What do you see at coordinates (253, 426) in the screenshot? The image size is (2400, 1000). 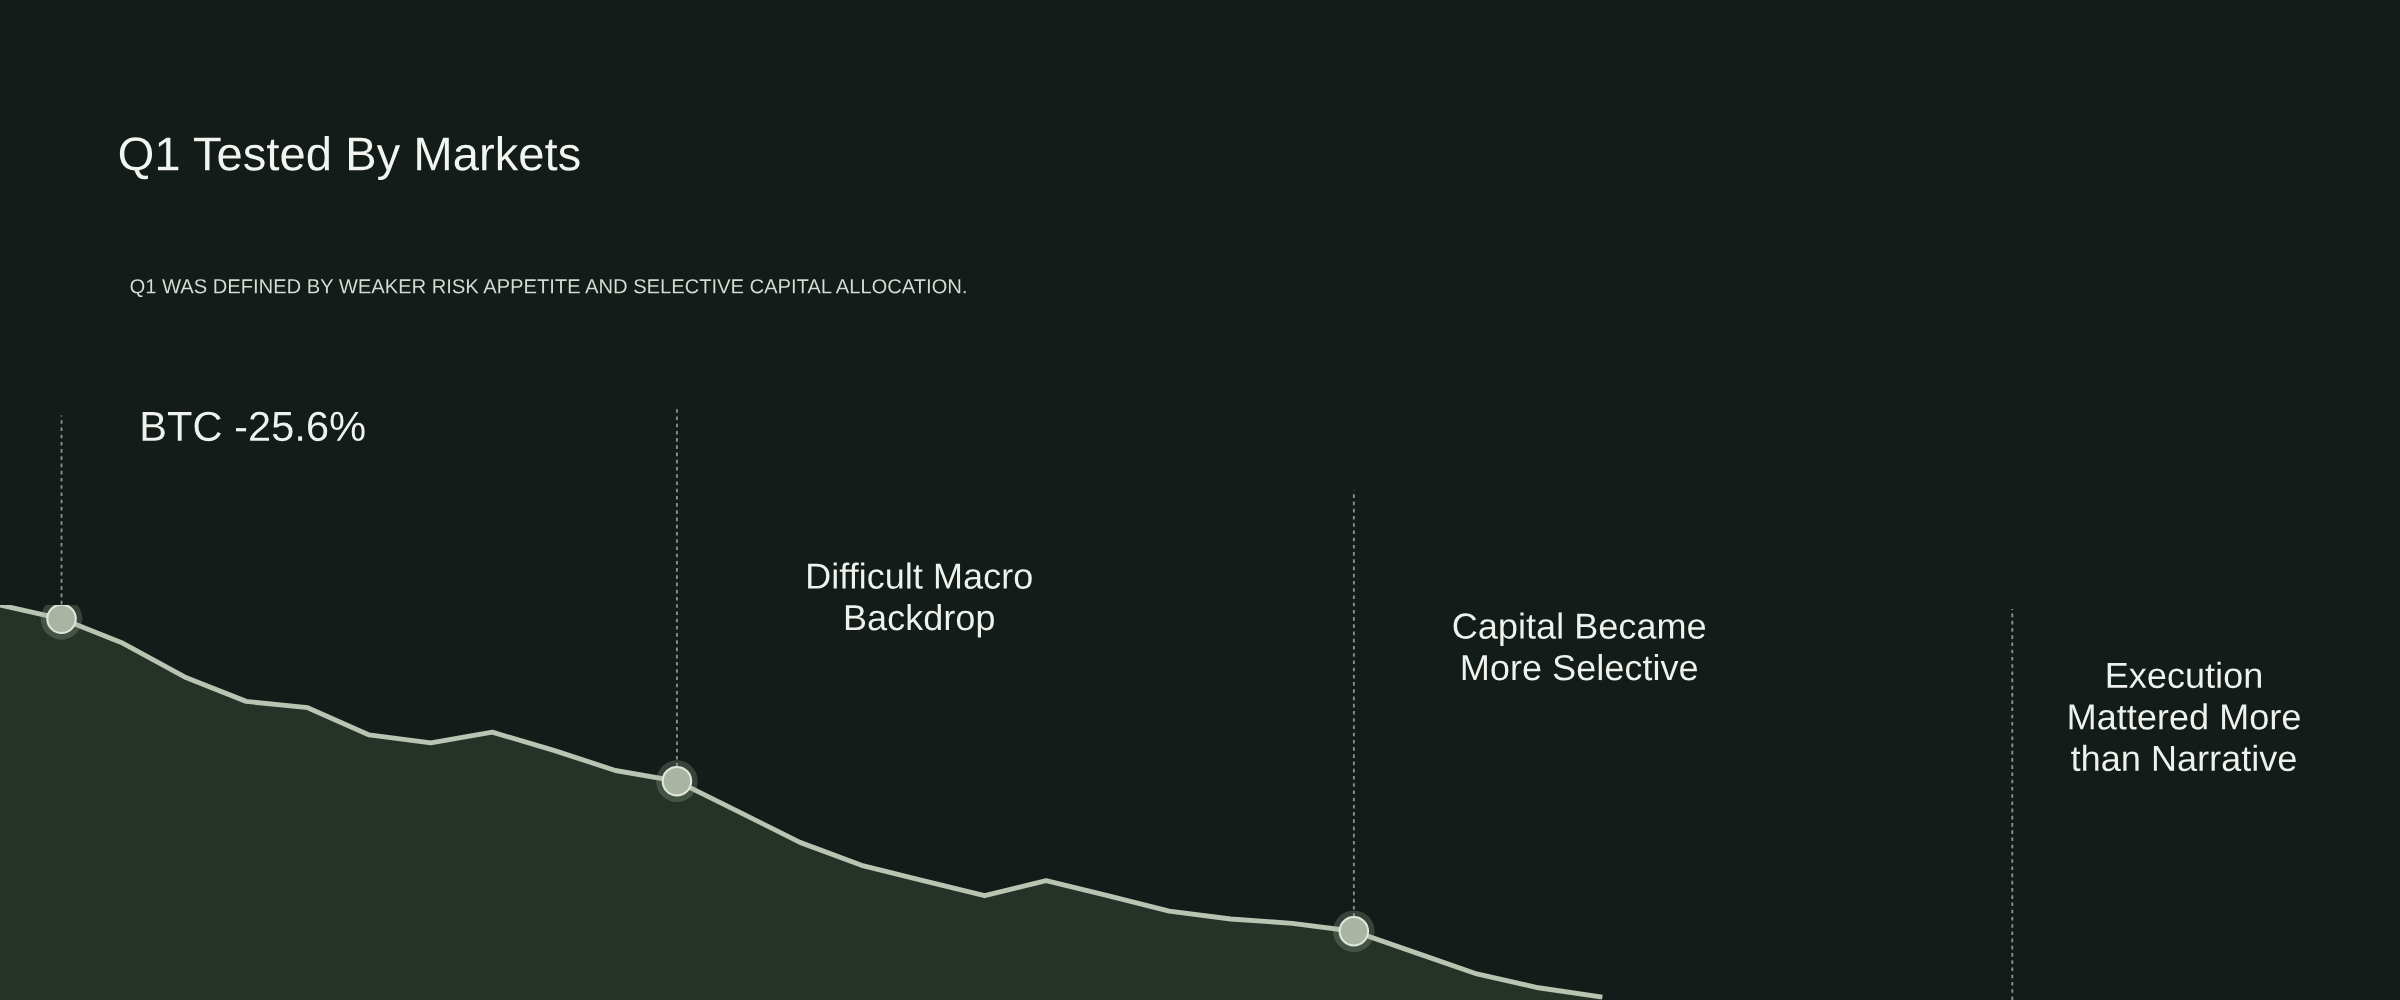 I see `text: BTC -25.6%` at bounding box center [253, 426].